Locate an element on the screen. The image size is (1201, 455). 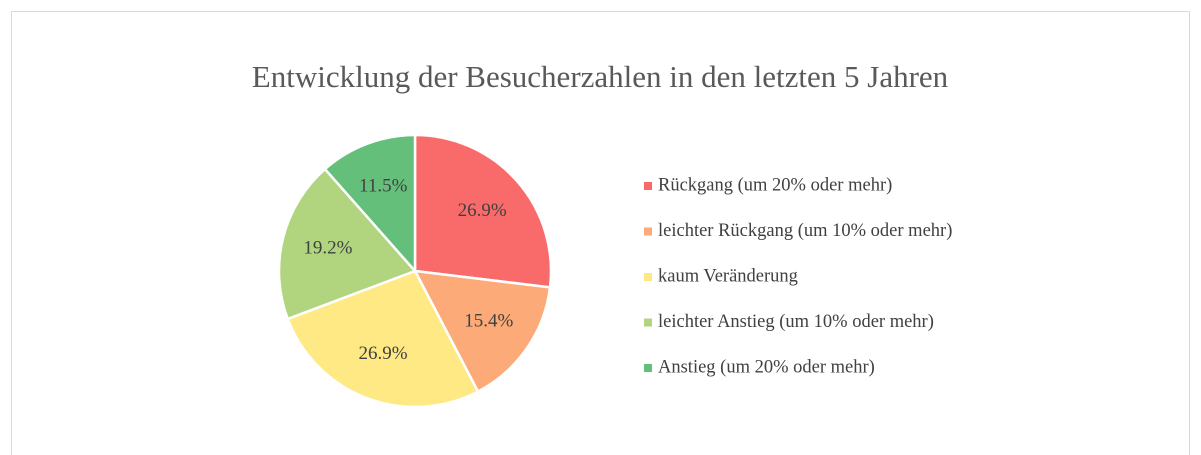
legend-label: leichter Anstieg (um 10% oder mehr) is located at coordinates (796, 322).